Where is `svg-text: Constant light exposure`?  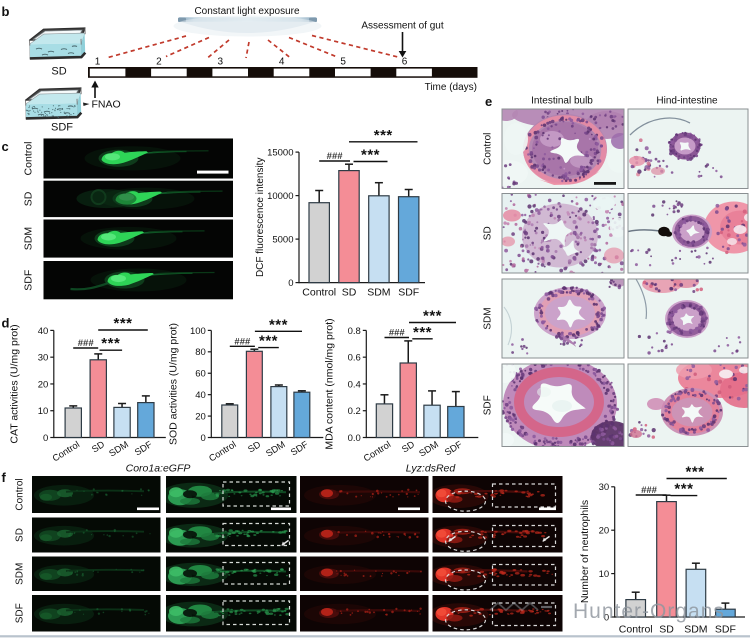
svg-text: Constant light exposure is located at coordinates (247, 11).